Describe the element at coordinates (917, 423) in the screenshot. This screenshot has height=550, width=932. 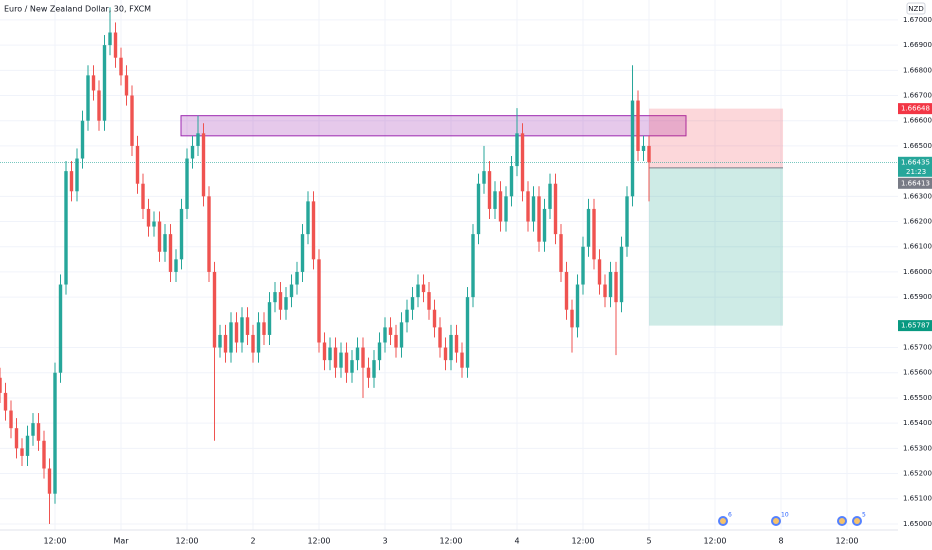
I see `y-tick-label: 1.65400` at that location.